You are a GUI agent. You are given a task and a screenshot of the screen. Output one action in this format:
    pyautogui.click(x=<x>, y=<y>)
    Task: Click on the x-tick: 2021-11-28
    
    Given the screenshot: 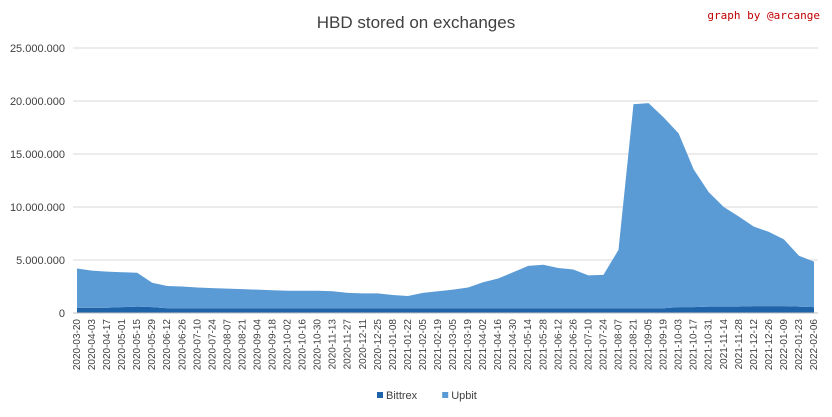 What is the action you would take?
    pyautogui.click(x=739, y=344)
    